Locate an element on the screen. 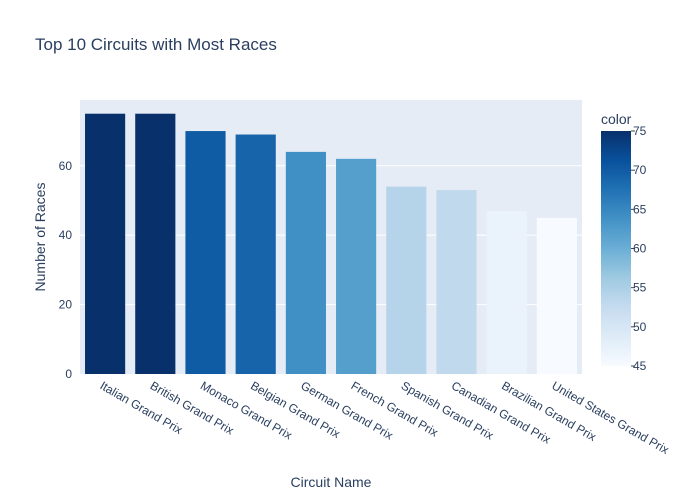 This screenshot has height=500, width=700. colorbar: color 45 50 55 60 65 70 75 is located at coordinates (624, 242).